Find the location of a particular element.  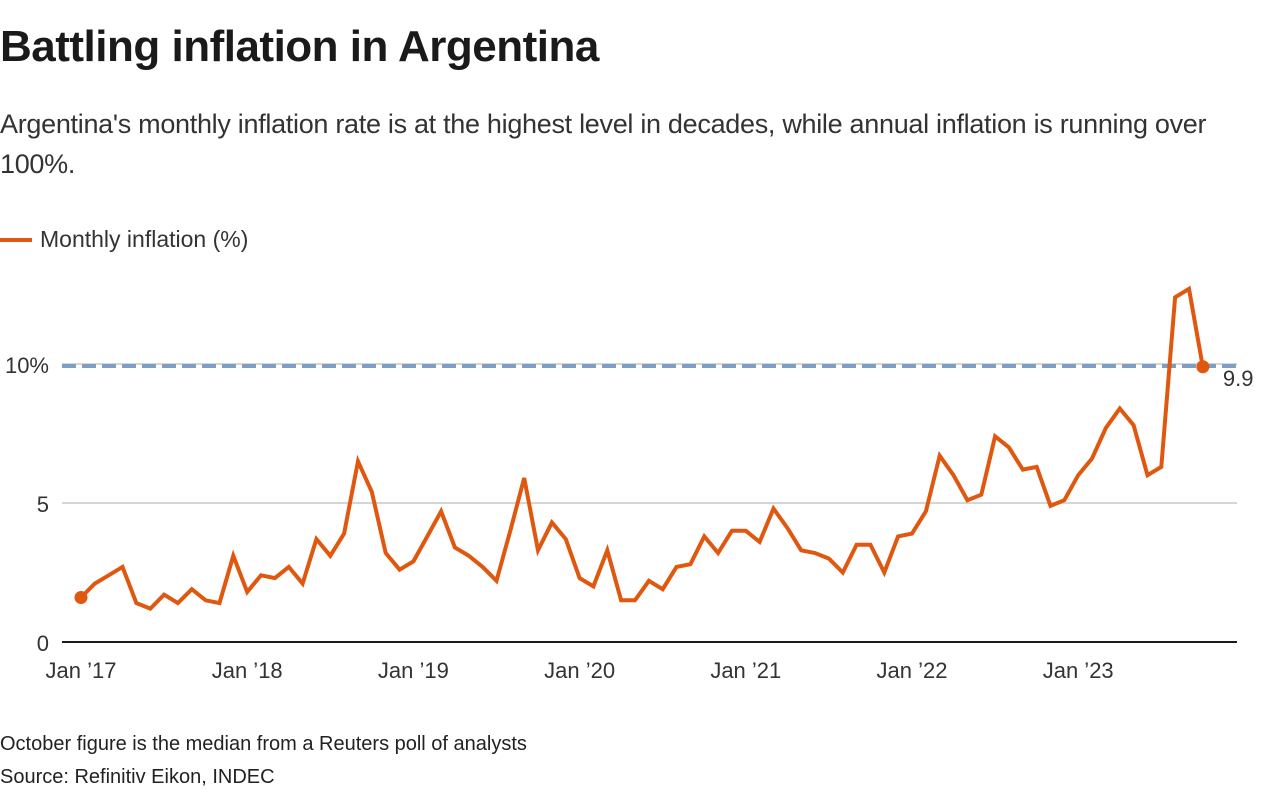

x-tick-label: Jan ’20 is located at coordinates (579, 670).